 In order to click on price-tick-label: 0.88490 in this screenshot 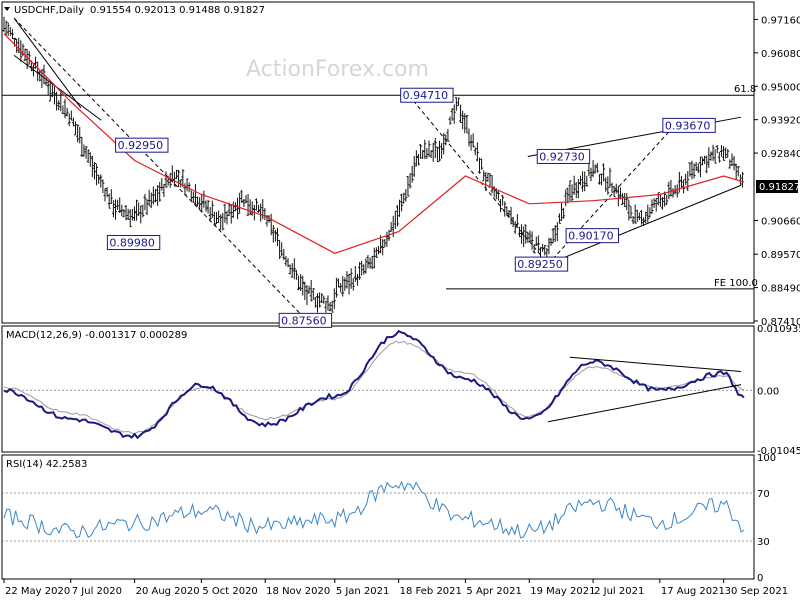, I will do `click(780, 289)`.